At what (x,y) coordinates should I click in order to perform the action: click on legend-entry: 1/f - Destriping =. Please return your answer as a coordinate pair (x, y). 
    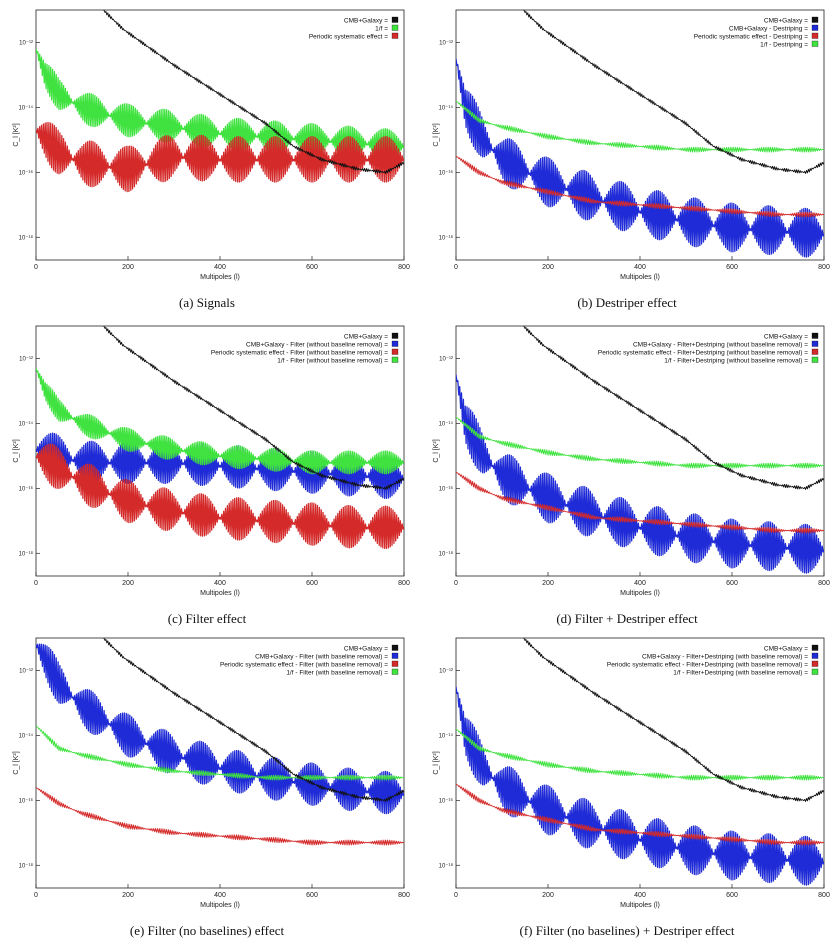
    Looking at the image, I should click on (784, 45).